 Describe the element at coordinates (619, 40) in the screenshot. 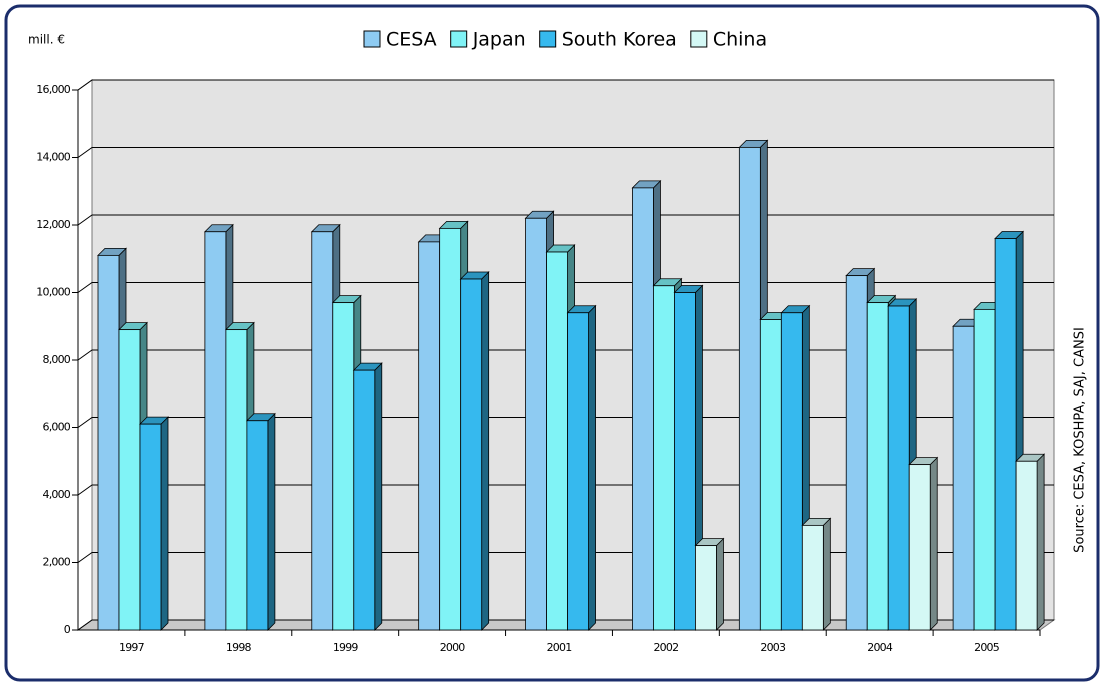

I see `legend-label: South Korea` at that location.